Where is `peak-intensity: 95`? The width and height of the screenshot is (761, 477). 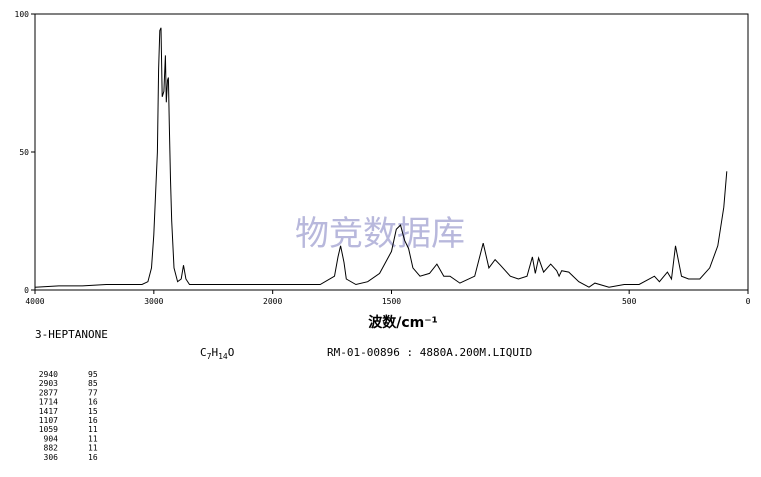
peak-intensity: 95 is located at coordinates (93, 374).